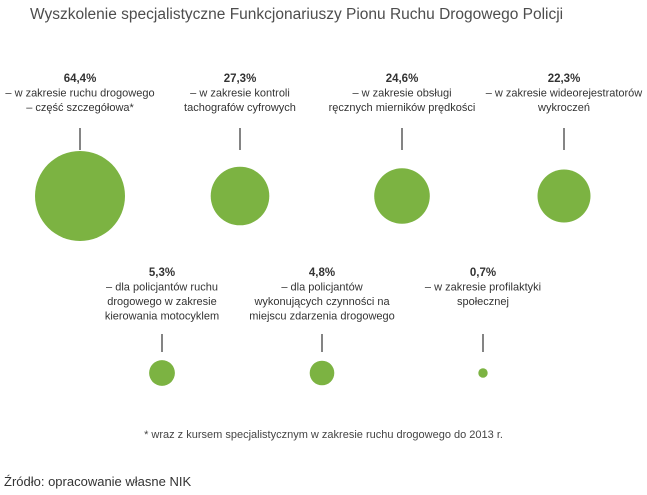 Image resolution: width=647 pixels, height=495 pixels. Describe the element at coordinates (402, 79) in the screenshot. I see `value-label: 24,6%` at that location.